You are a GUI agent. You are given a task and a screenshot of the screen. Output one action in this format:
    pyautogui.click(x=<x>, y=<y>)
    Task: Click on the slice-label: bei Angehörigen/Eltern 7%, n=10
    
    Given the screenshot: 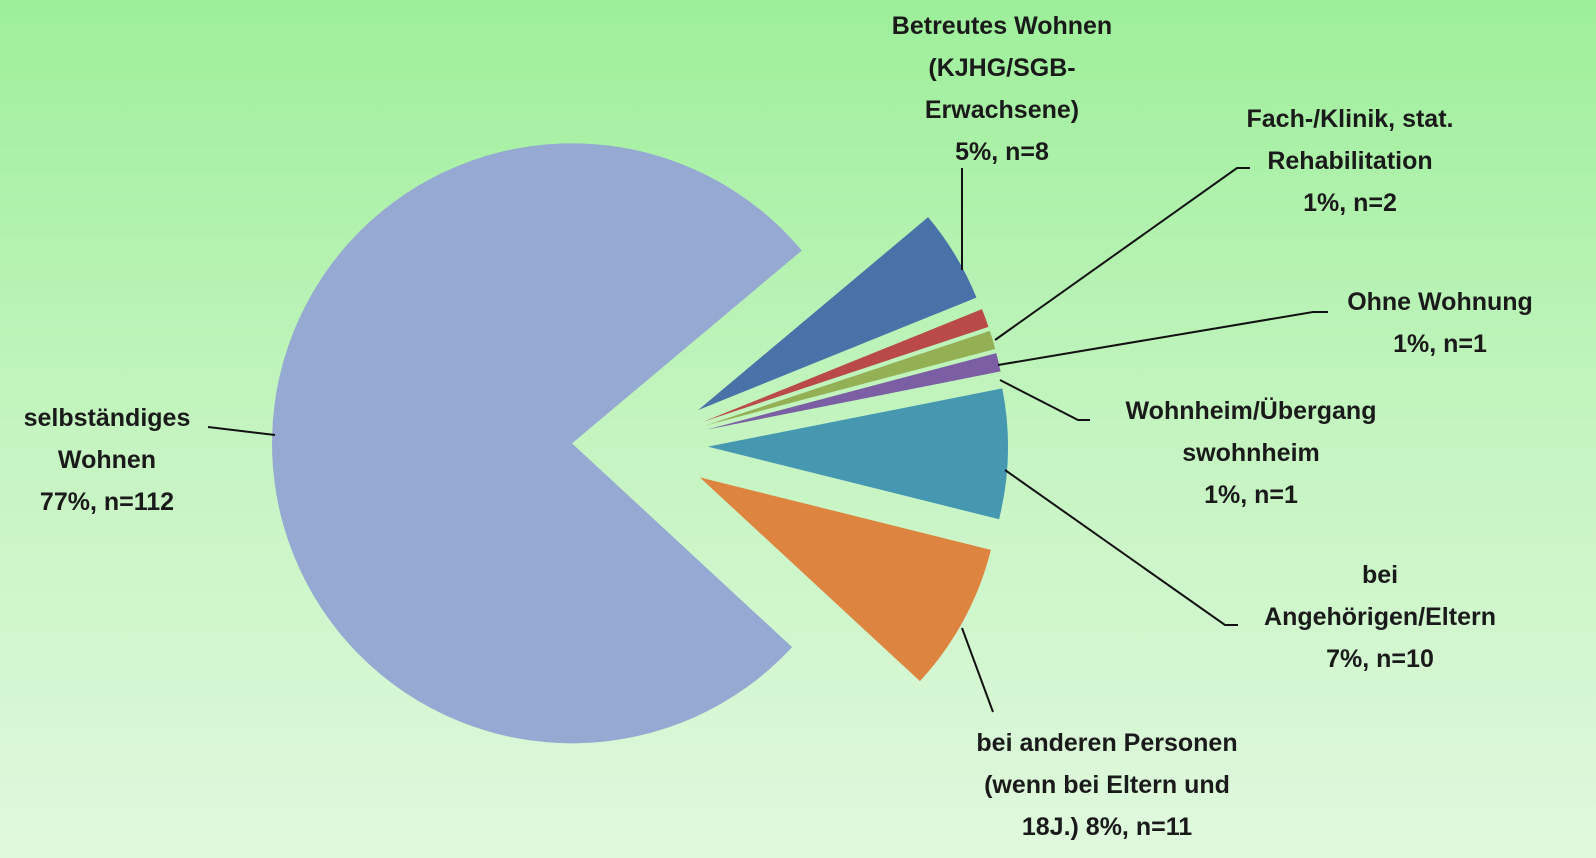 What is the action you would take?
    pyautogui.click(x=1380, y=617)
    